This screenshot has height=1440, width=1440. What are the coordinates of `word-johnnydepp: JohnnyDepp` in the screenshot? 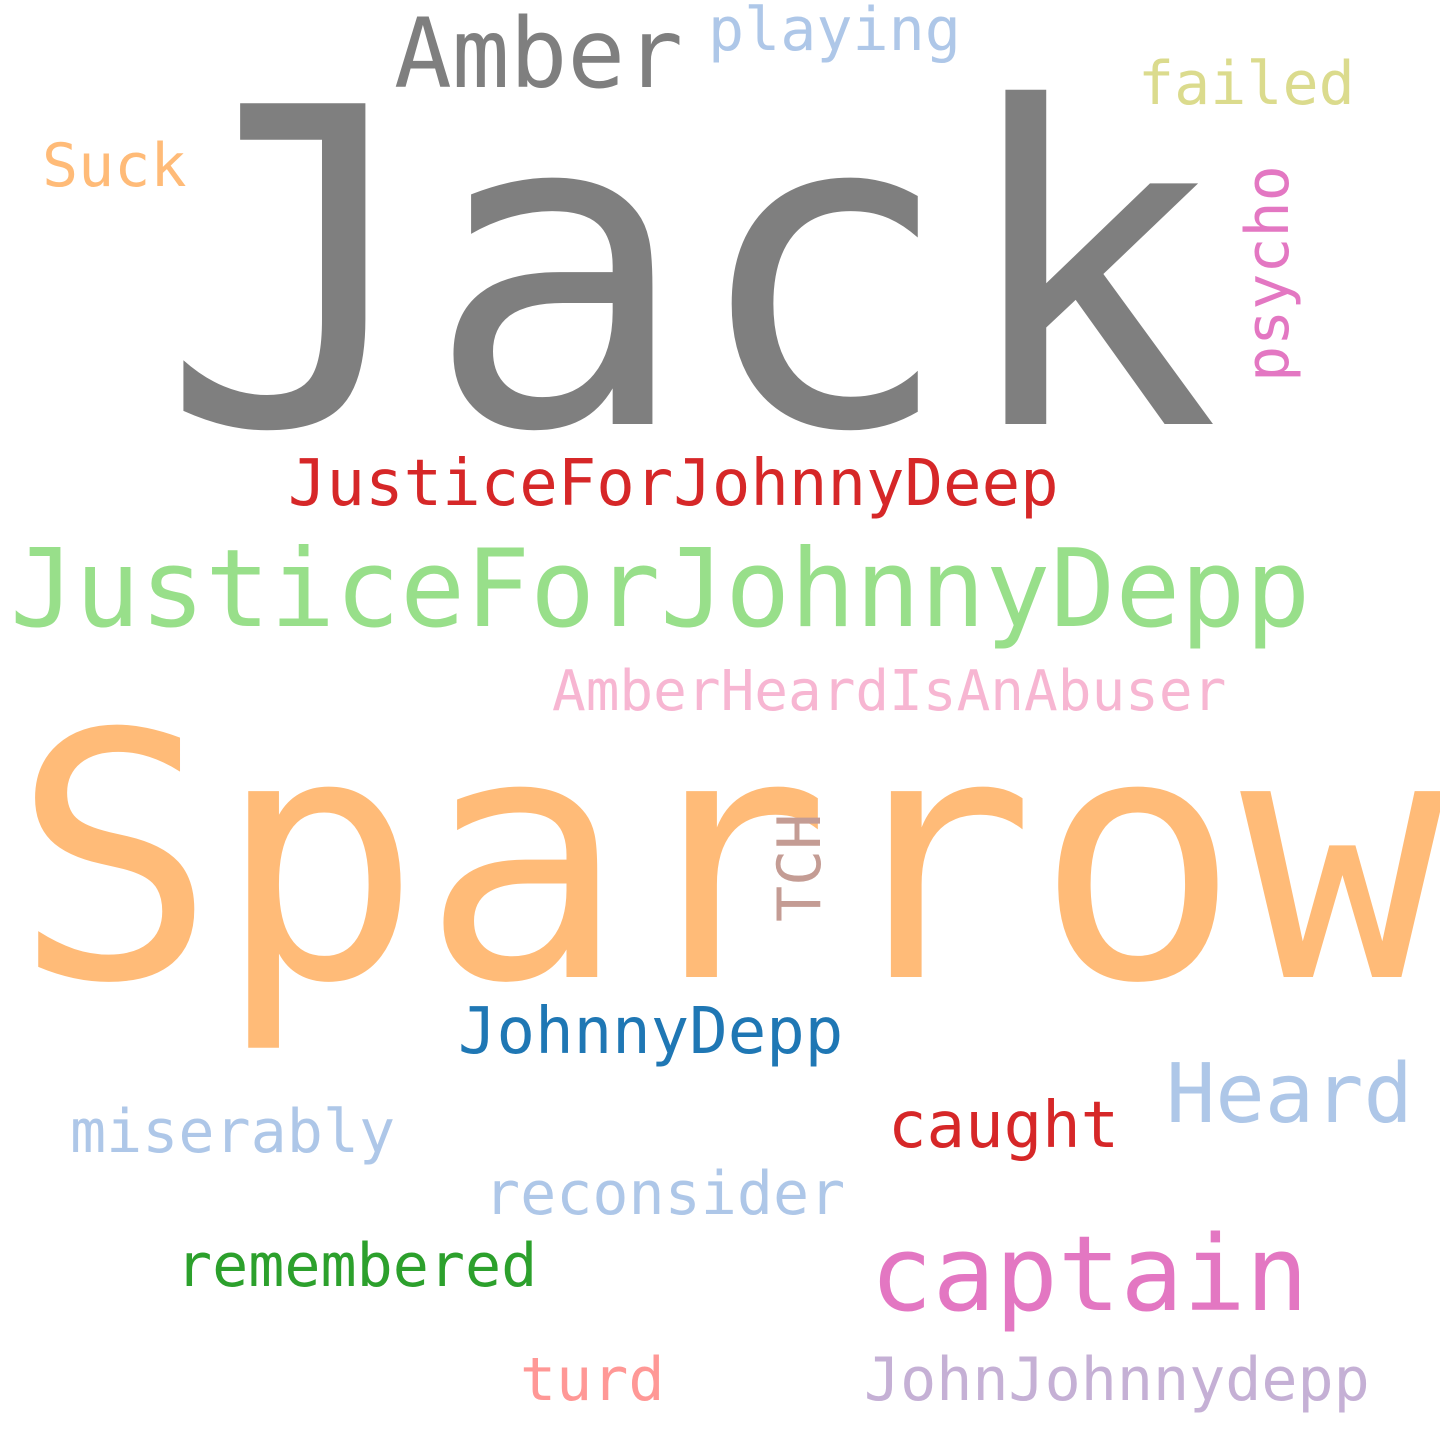 It's located at (651, 1032).